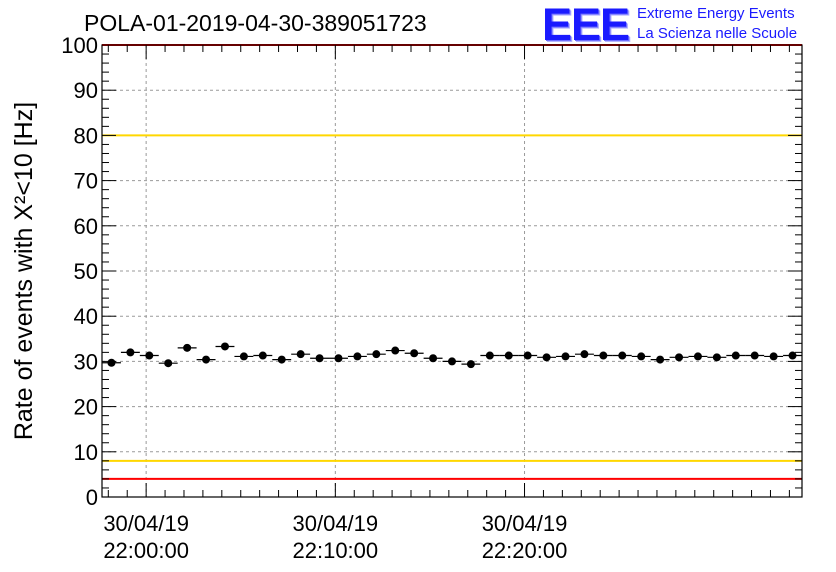 The height and width of the screenshot is (572, 836). Describe the element at coordinates (525, 550) in the screenshot. I see `x-tick-time: 22:20:00` at that location.